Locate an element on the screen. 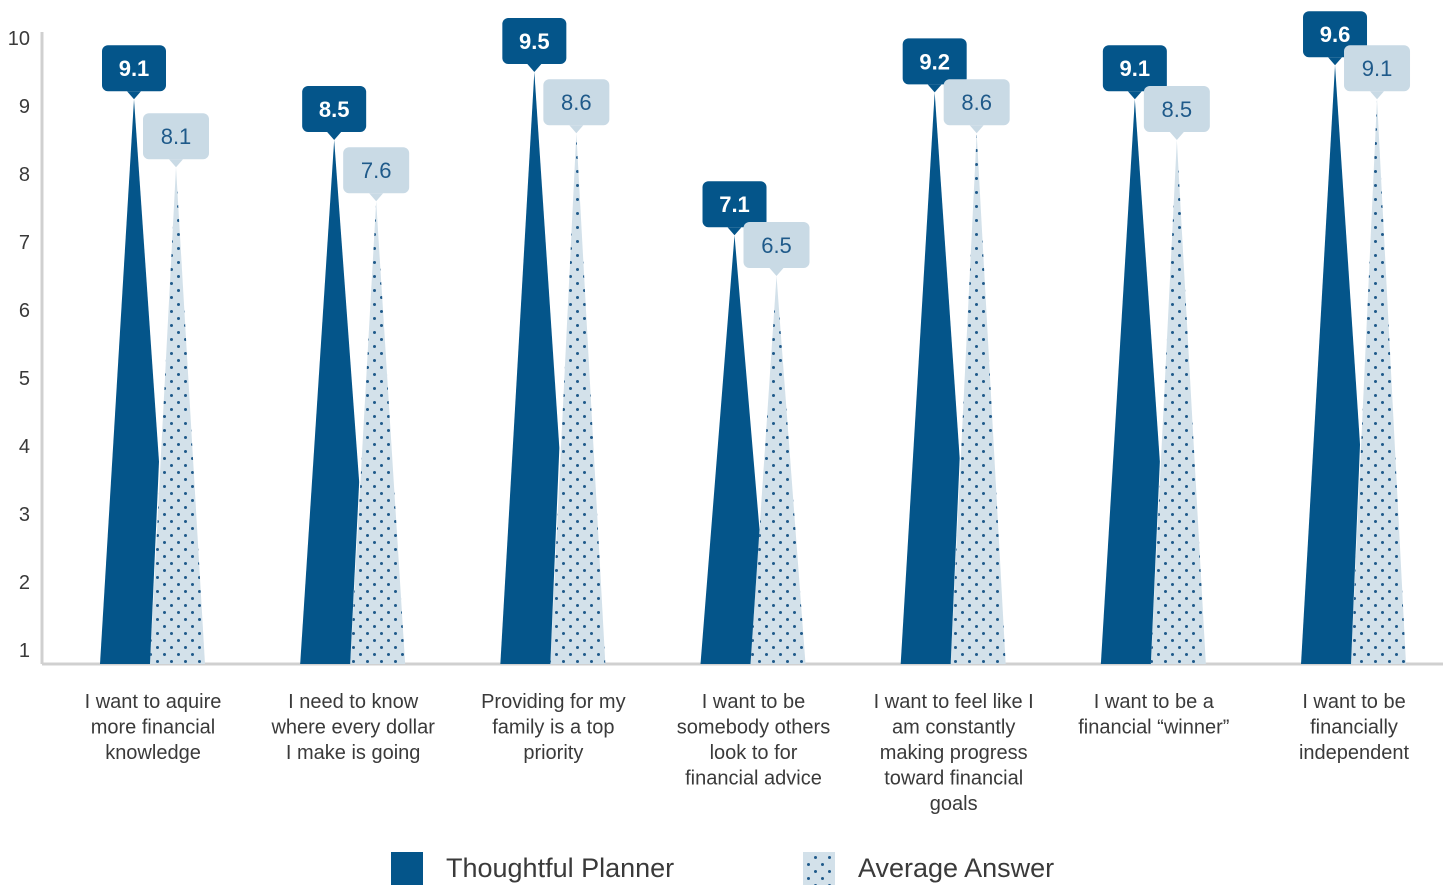 This screenshot has height=885, width=1447. average-answer-value: 8.5 is located at coordinates (1177, 109).